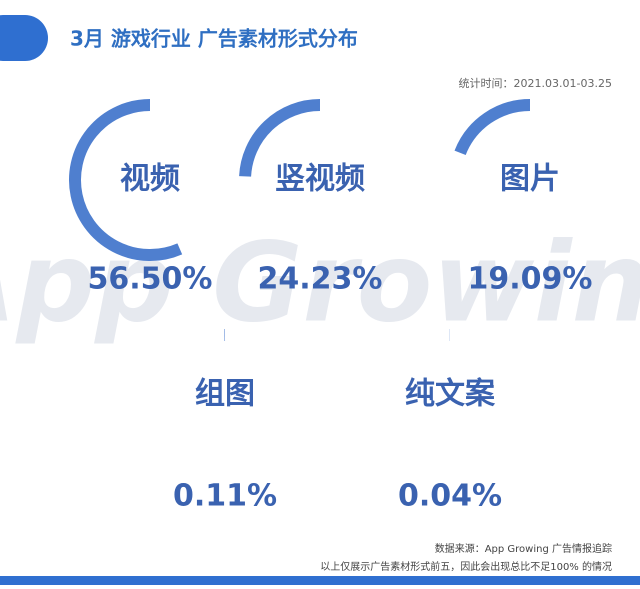 This screenshot has height=589, width=640. Describe the element at coordinates (225, 496) in the screenshot. I see `value-label: 0.11%` at that location.